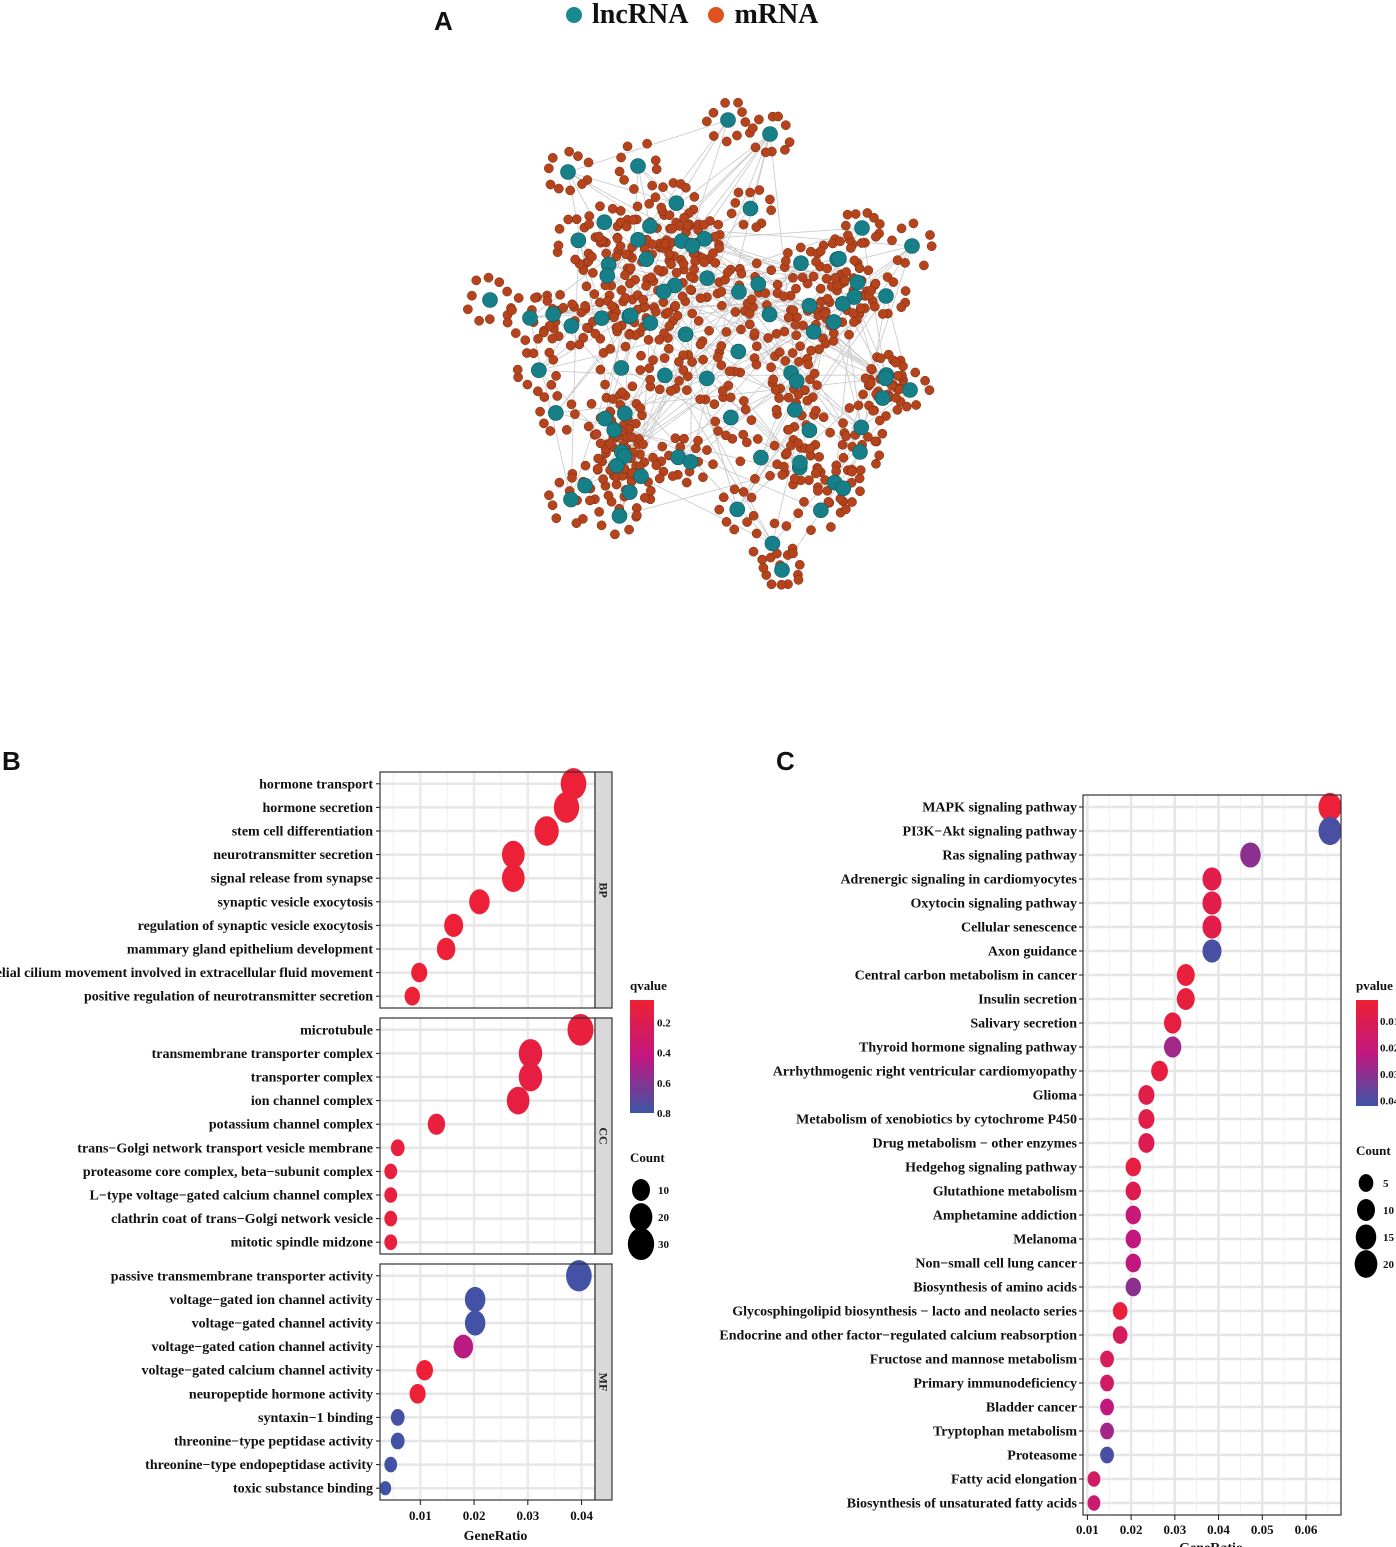 The height and width of the screenshot is (1547, 1396). Describe the element at coordinates (603, 890) in the screenshot. I see `facet-strip` at that location.